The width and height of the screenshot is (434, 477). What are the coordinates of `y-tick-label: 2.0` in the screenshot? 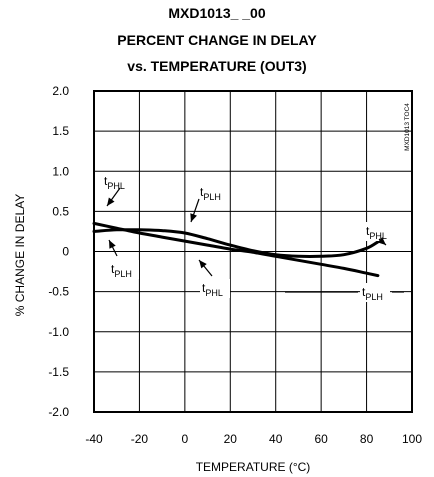 It's located at (60, 91).